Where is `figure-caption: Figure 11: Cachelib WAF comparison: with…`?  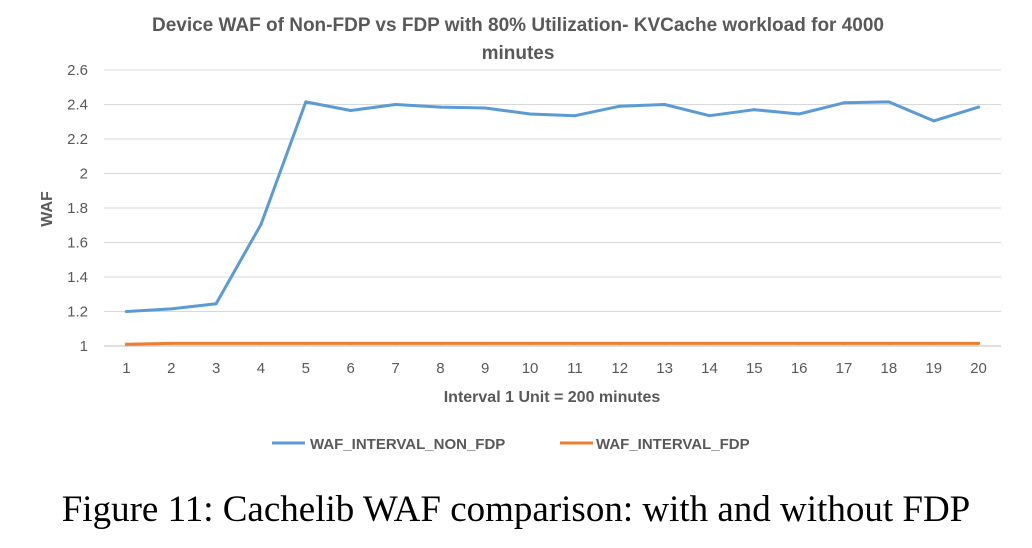 figure-caption: Figure 11: Cachelib WAF comparison: with… is located at coordinates (516, 509).